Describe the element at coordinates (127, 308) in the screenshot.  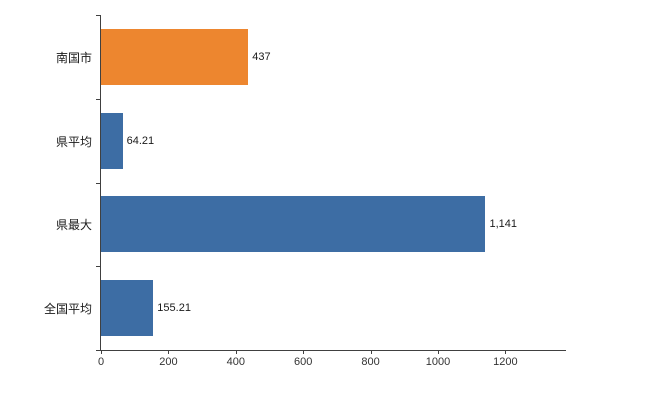
I see `bar-全国平均` at that location.